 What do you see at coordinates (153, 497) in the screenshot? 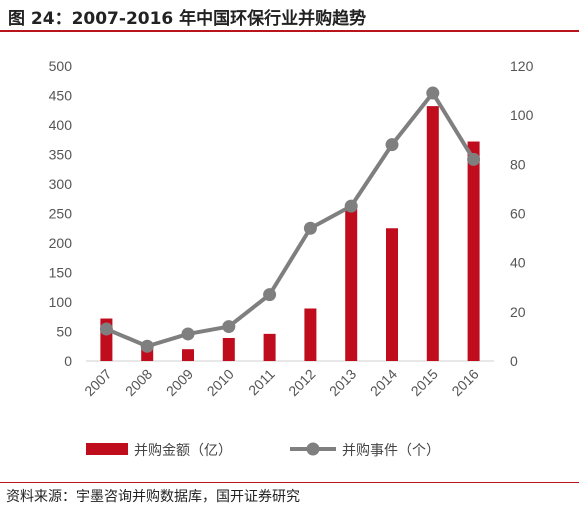
I see `source-note: 资料来源：宇墨咨询并购数据库，国开证券研究` at bounding box center [153, 497].